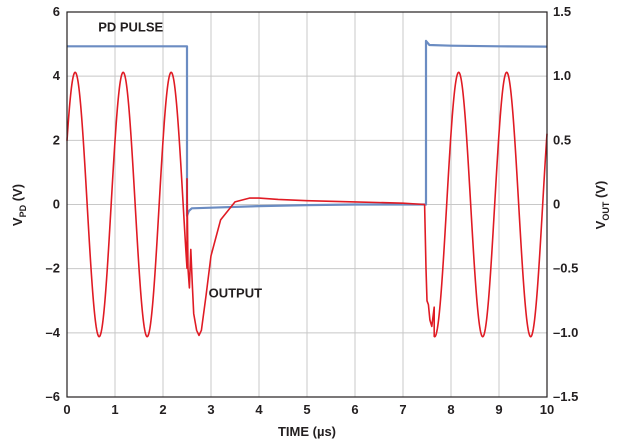 This screenshot has height=444, width=629. Describe the element at coordinates (565, 332) in the screenshot. I see `y-tick-label-right: –1.0` at that location.